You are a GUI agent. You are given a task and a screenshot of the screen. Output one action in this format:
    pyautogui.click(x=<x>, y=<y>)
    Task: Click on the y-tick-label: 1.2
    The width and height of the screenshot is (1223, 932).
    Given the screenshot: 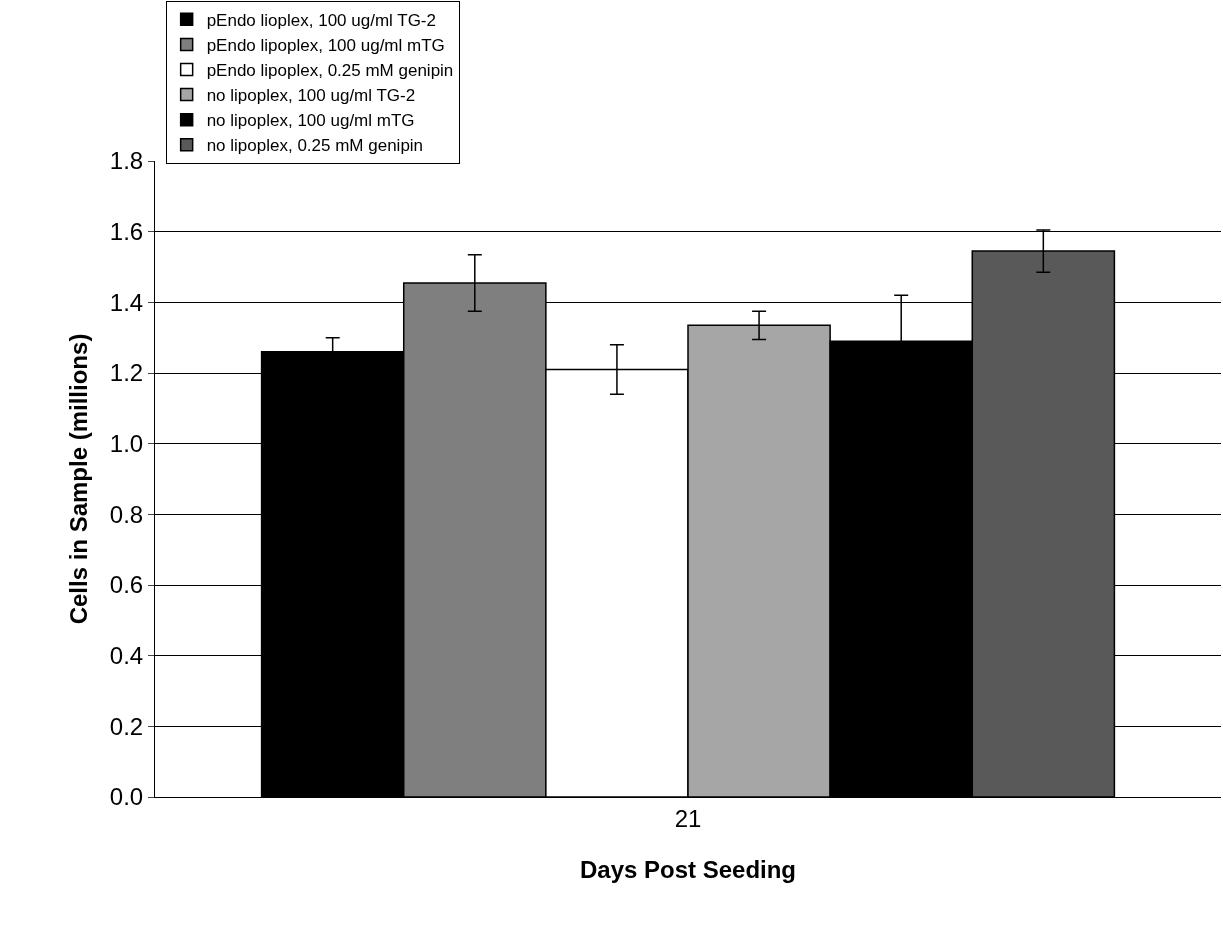 What is the action you would take?
    pyautogui.click(x=126, y=373)
    